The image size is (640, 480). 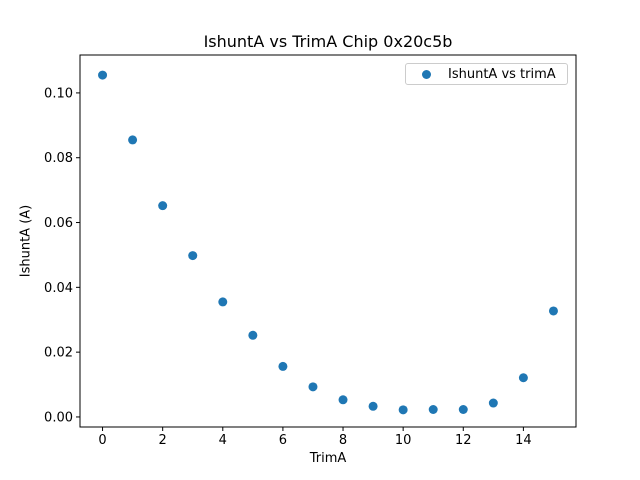 I want to click on x-tick-label: 10, so click(x=403, y=440).